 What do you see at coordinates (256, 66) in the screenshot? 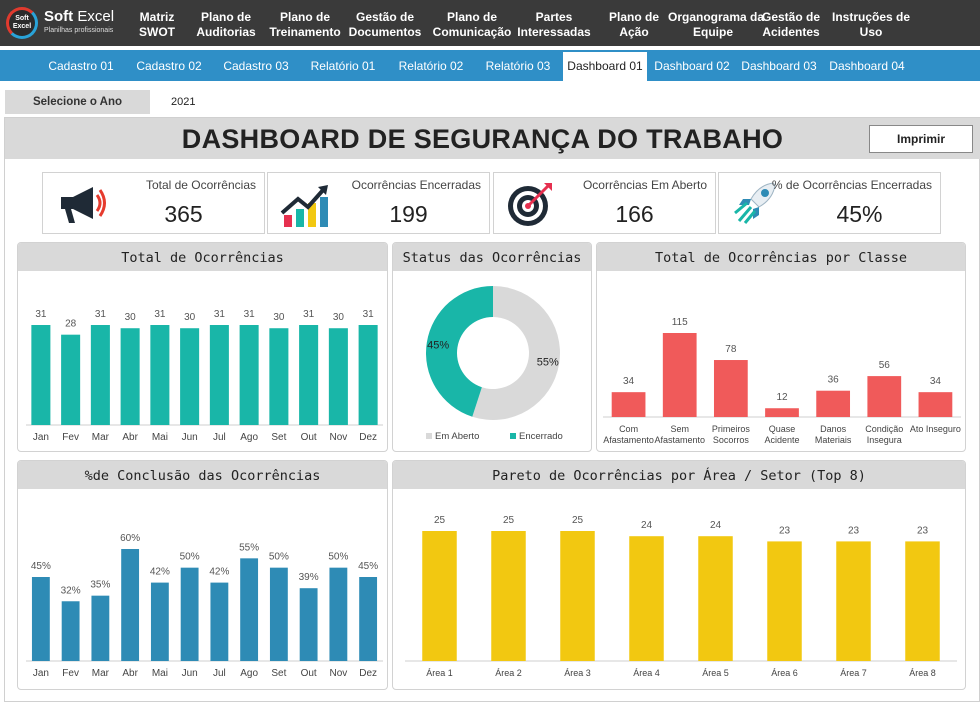
I see `sub-nav-tab: Cadastro 03` at bounding box center [256, 66].